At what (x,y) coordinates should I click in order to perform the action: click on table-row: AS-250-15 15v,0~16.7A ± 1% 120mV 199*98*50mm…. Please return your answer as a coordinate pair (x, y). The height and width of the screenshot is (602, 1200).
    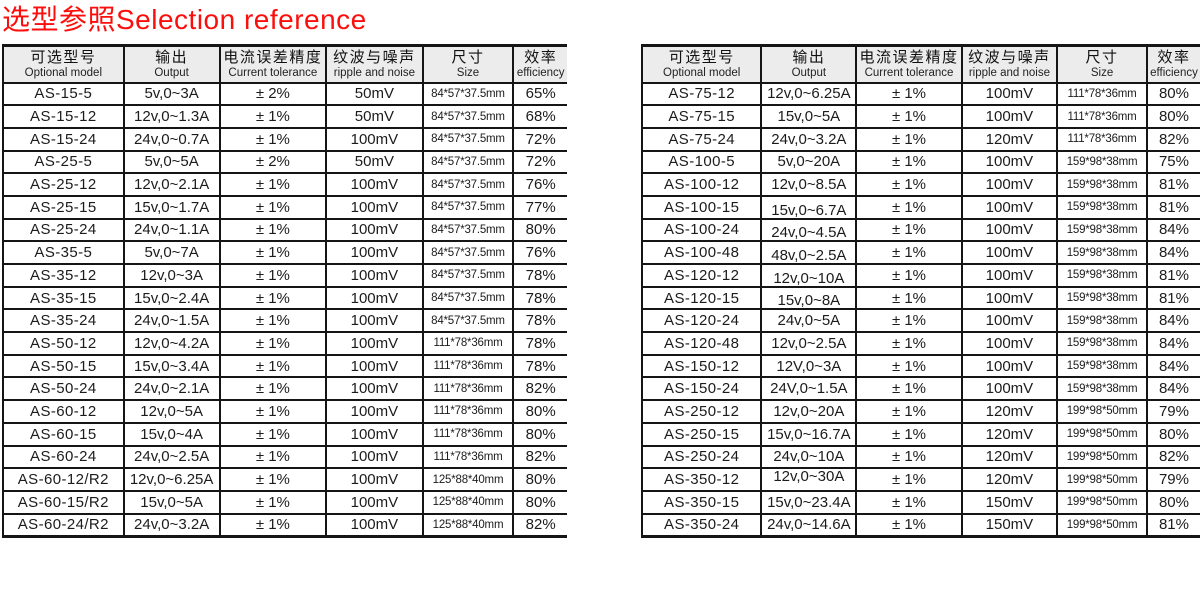
    Looking at the image, I should click on (920, 434).